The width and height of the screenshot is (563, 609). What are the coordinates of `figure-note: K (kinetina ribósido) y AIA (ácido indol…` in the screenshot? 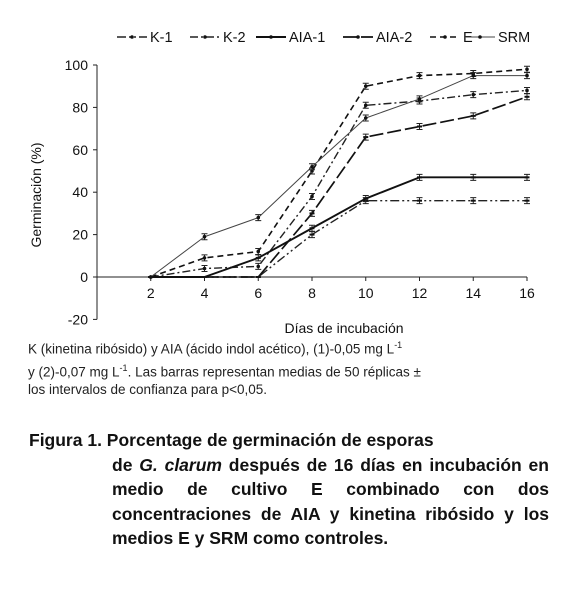 It's located at (288, 367).